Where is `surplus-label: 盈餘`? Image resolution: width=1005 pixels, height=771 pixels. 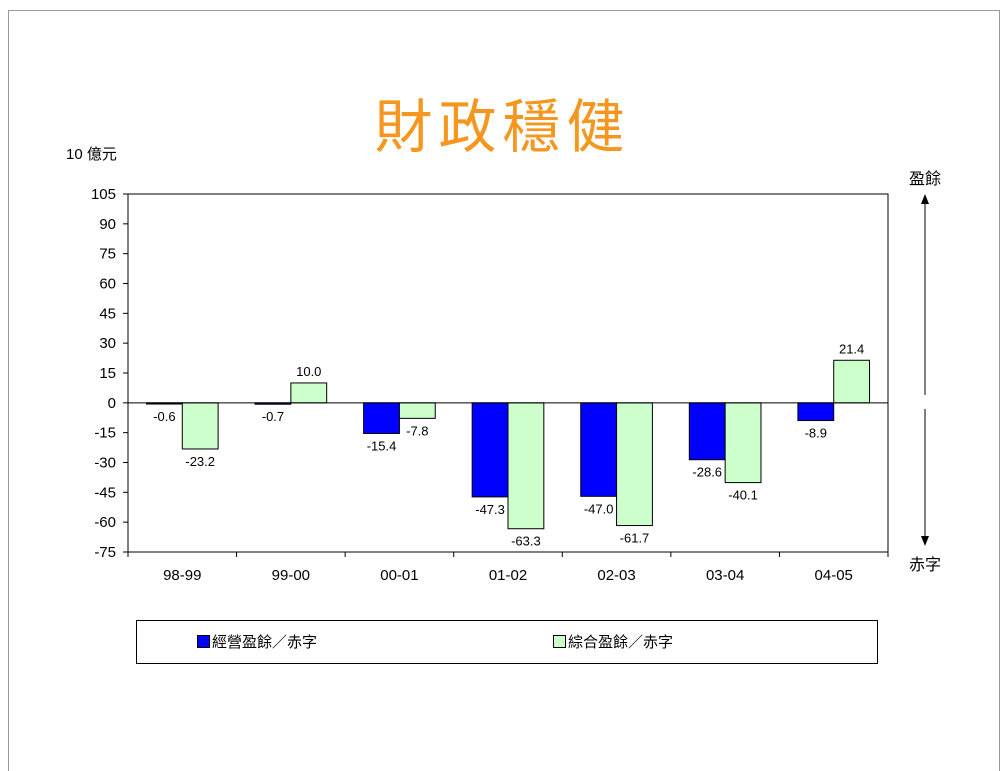 surplus-label: 盈餘 is located at coordinates (925, 178).